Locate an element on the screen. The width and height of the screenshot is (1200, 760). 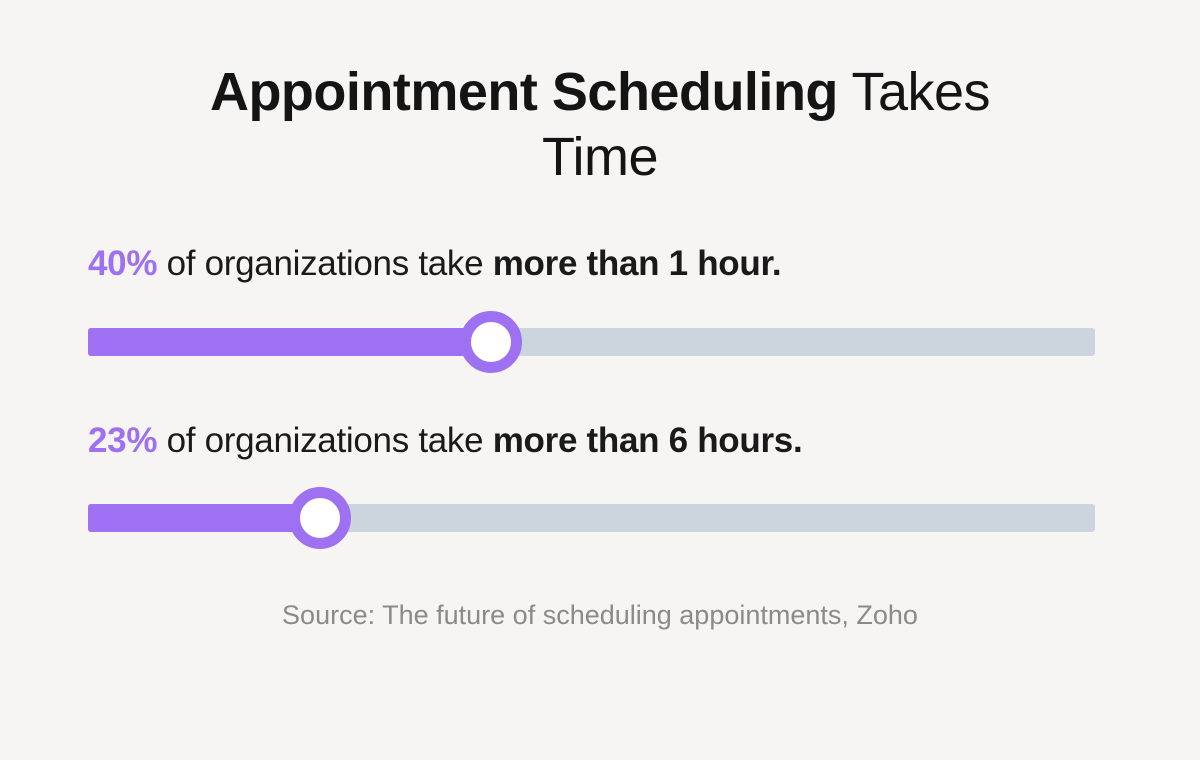
stat-emphasis: more than 6 hours. is located at coordinates (647, 440).